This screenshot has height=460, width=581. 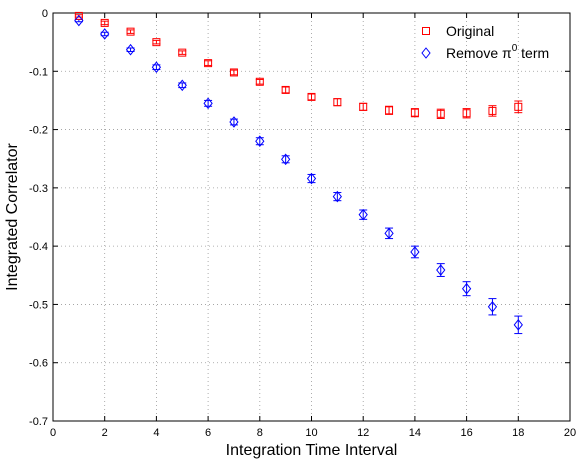 What do you see at coordinates (45, 14) in the screenshot?
I see `y-tick-label: 0` at bounding box center [45, 14].